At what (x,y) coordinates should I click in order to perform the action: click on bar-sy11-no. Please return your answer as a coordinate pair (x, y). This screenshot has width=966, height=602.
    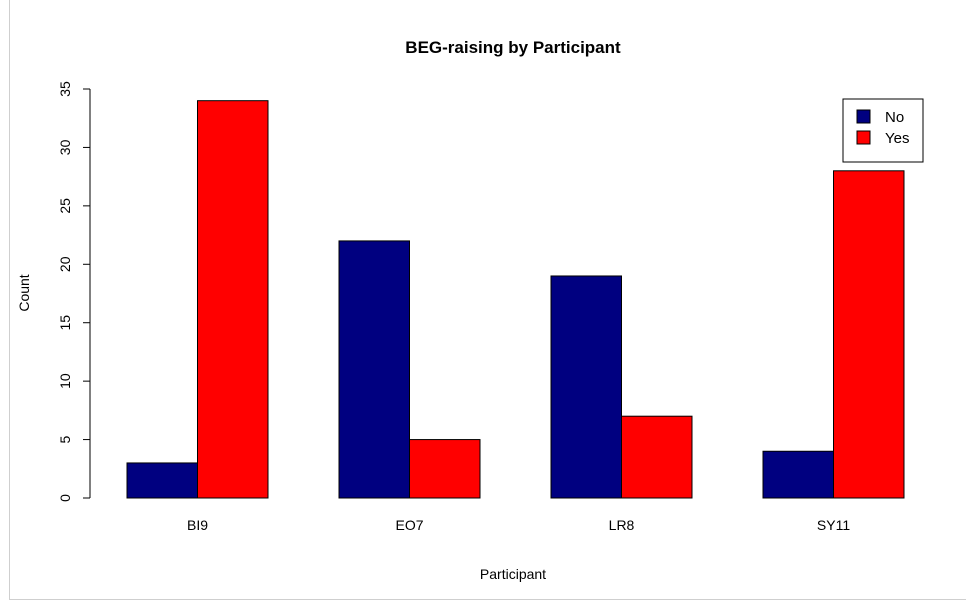
    Looking at the image, I should click on (798, 474).